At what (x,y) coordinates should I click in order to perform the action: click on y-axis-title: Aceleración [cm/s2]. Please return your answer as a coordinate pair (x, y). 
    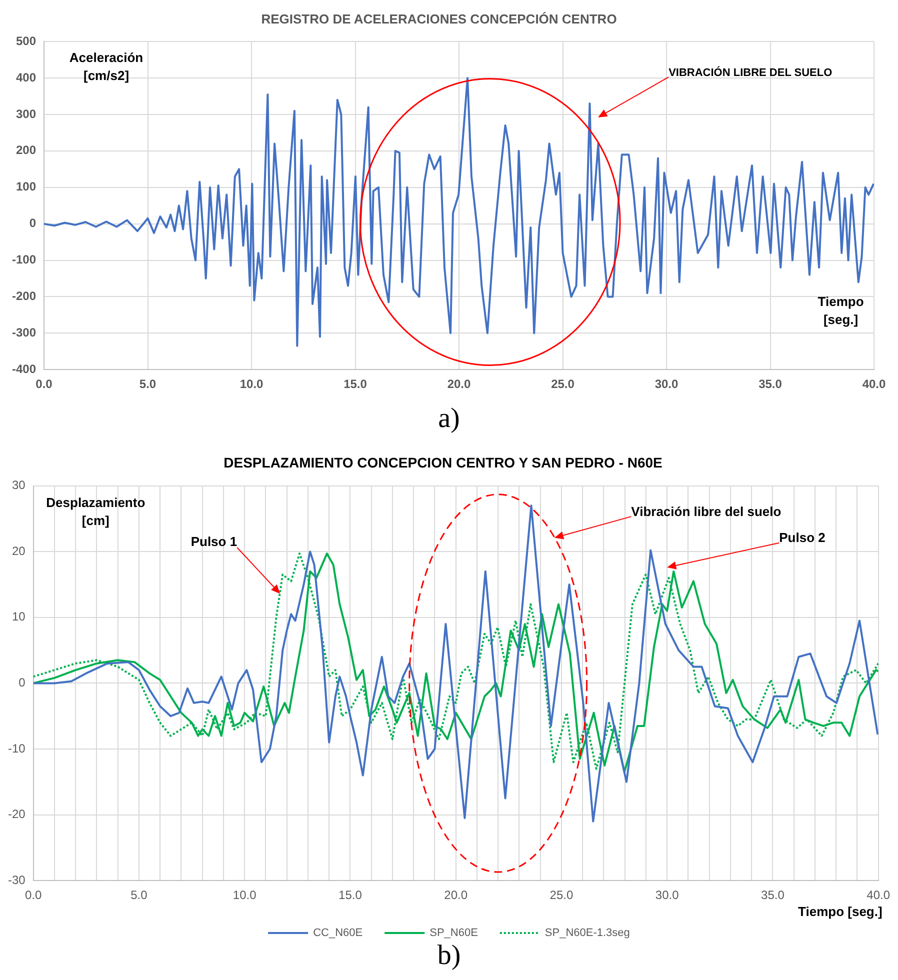
    Looking at the image, I should click on (106, 66).